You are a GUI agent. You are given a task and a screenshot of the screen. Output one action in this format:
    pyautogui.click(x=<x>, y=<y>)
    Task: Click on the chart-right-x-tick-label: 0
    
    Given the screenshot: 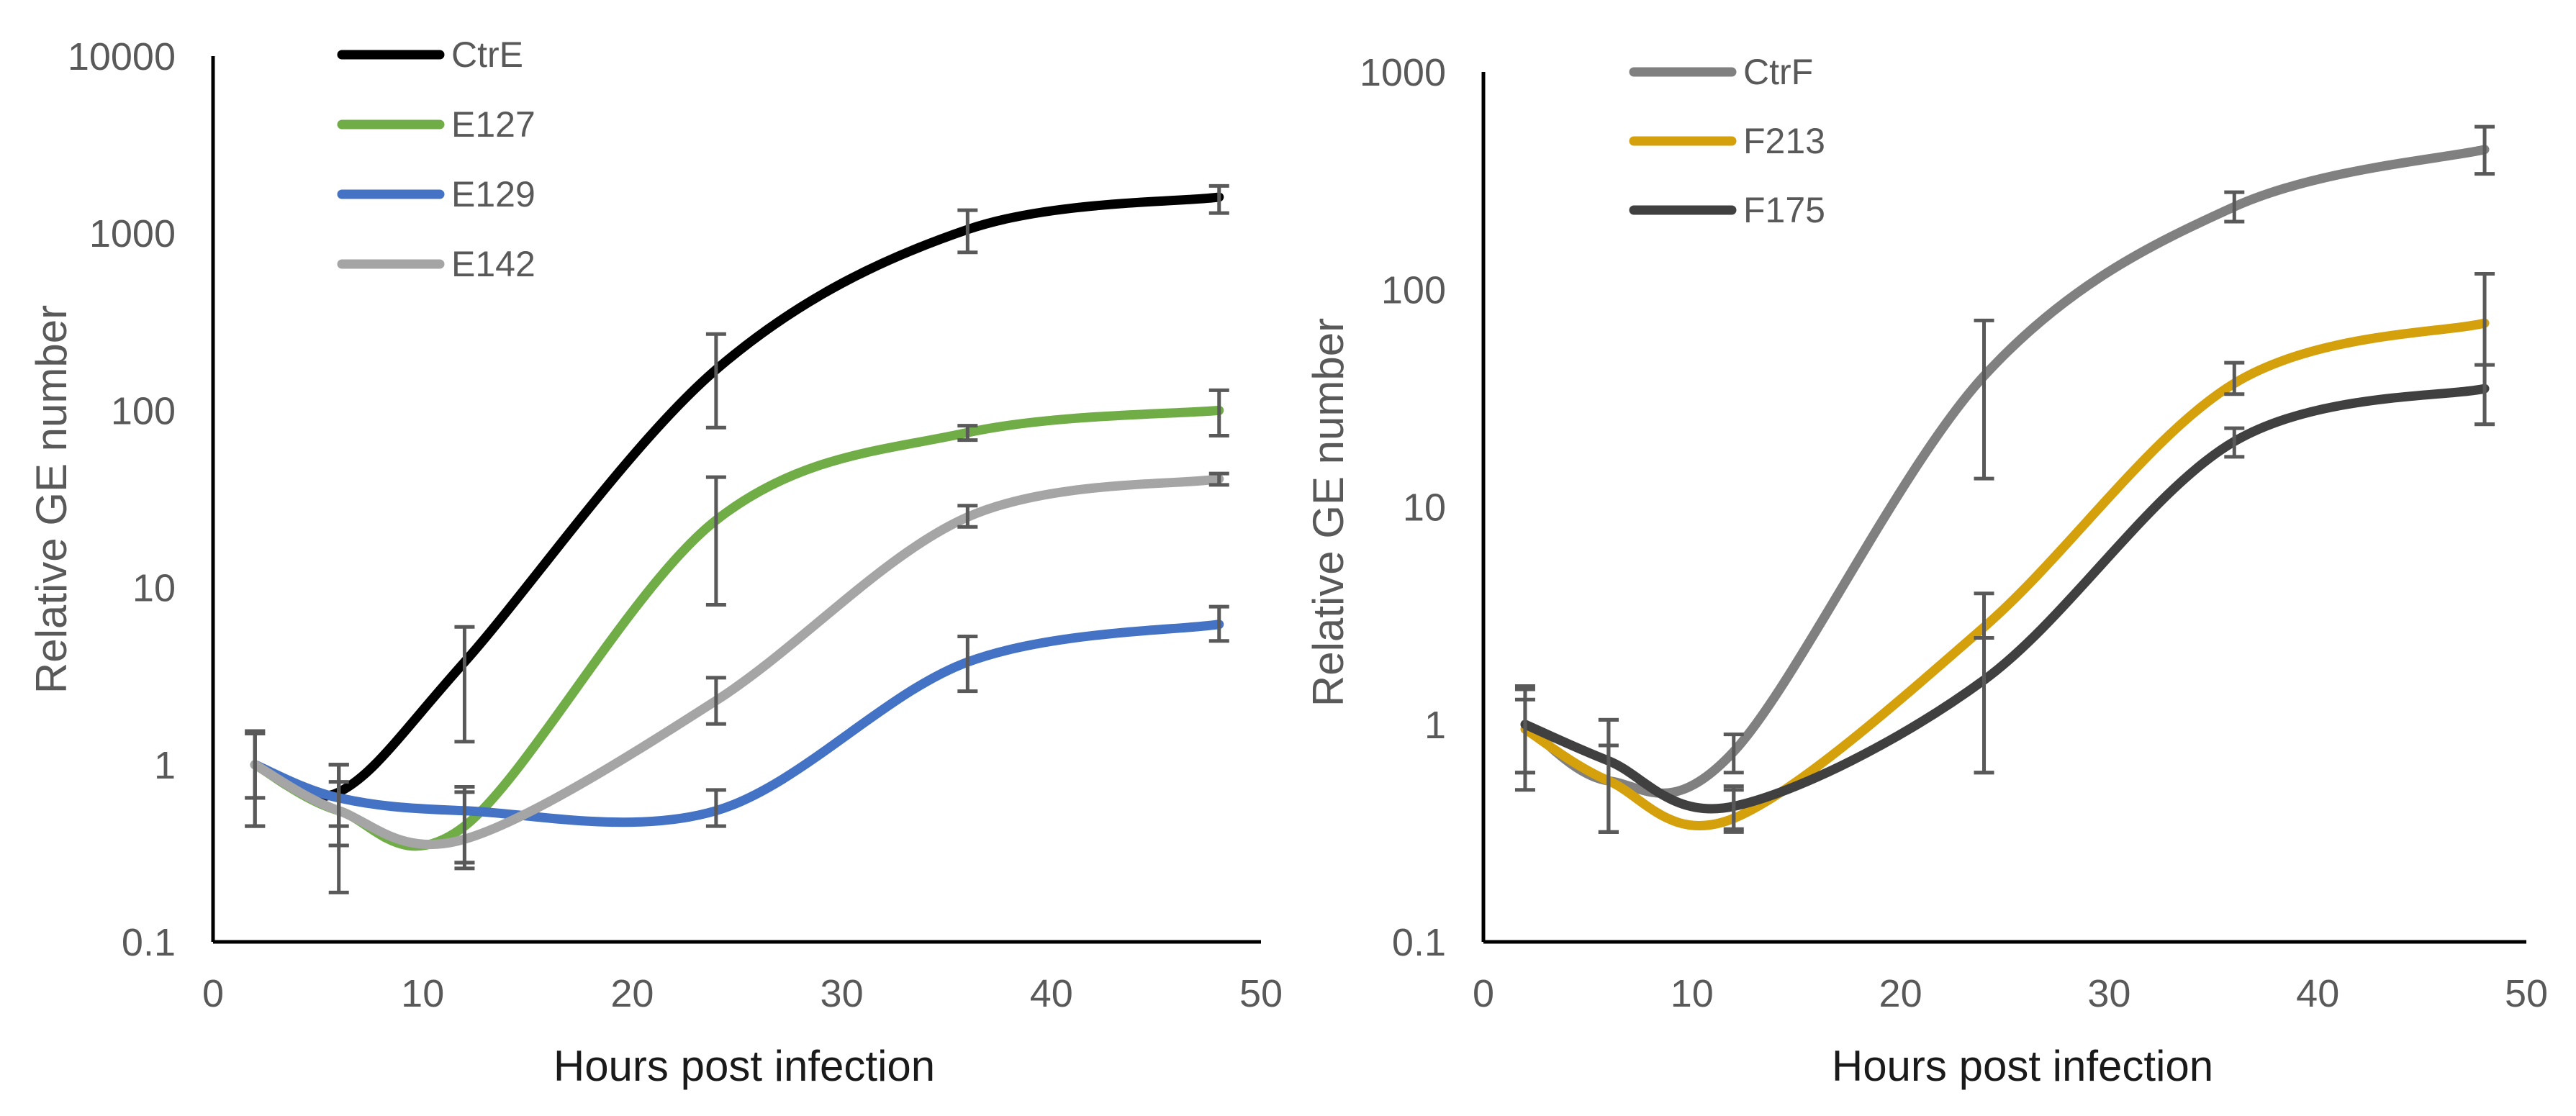 What is the action you would take?
    pyautogui.click(x=1483, y=993)
    